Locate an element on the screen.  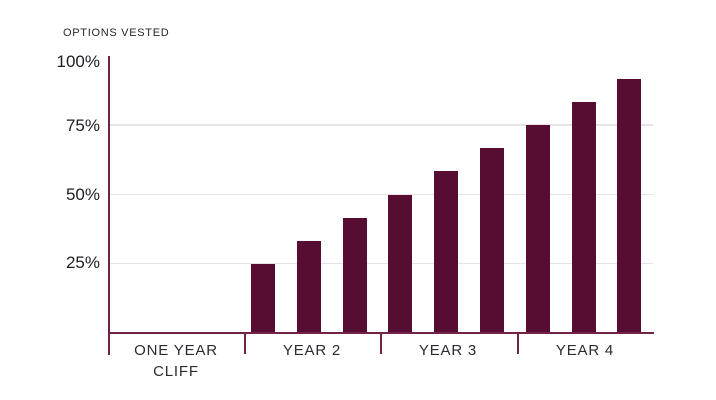
x-label-line: YEAR 3 is located at coordinates (448, 350).